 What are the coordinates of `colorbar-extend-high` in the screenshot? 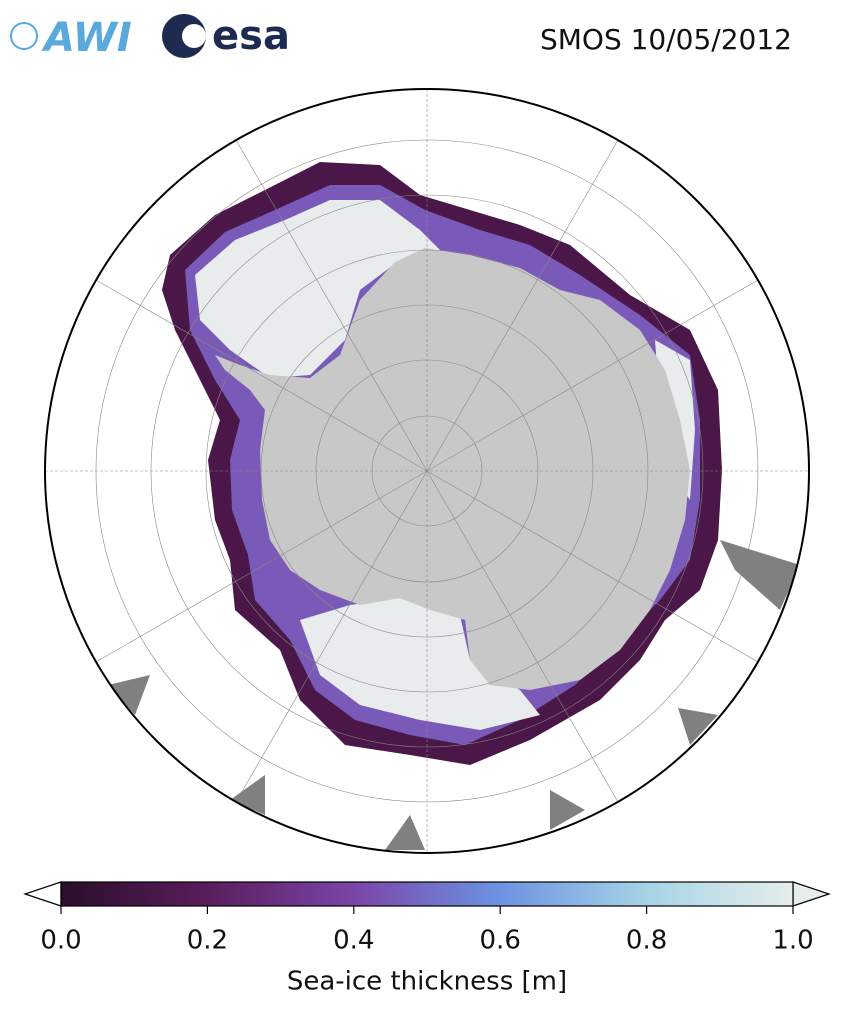 It's located at (811, 894).